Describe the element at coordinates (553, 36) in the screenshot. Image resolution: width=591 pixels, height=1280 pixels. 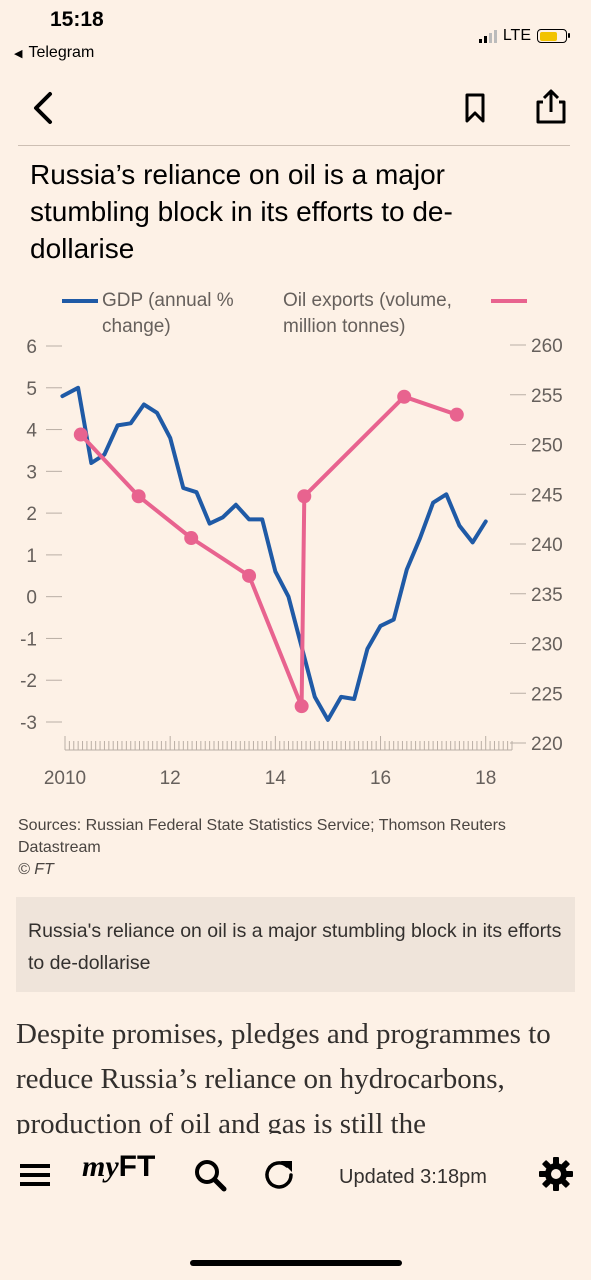
I see `battery-icon` at that location.